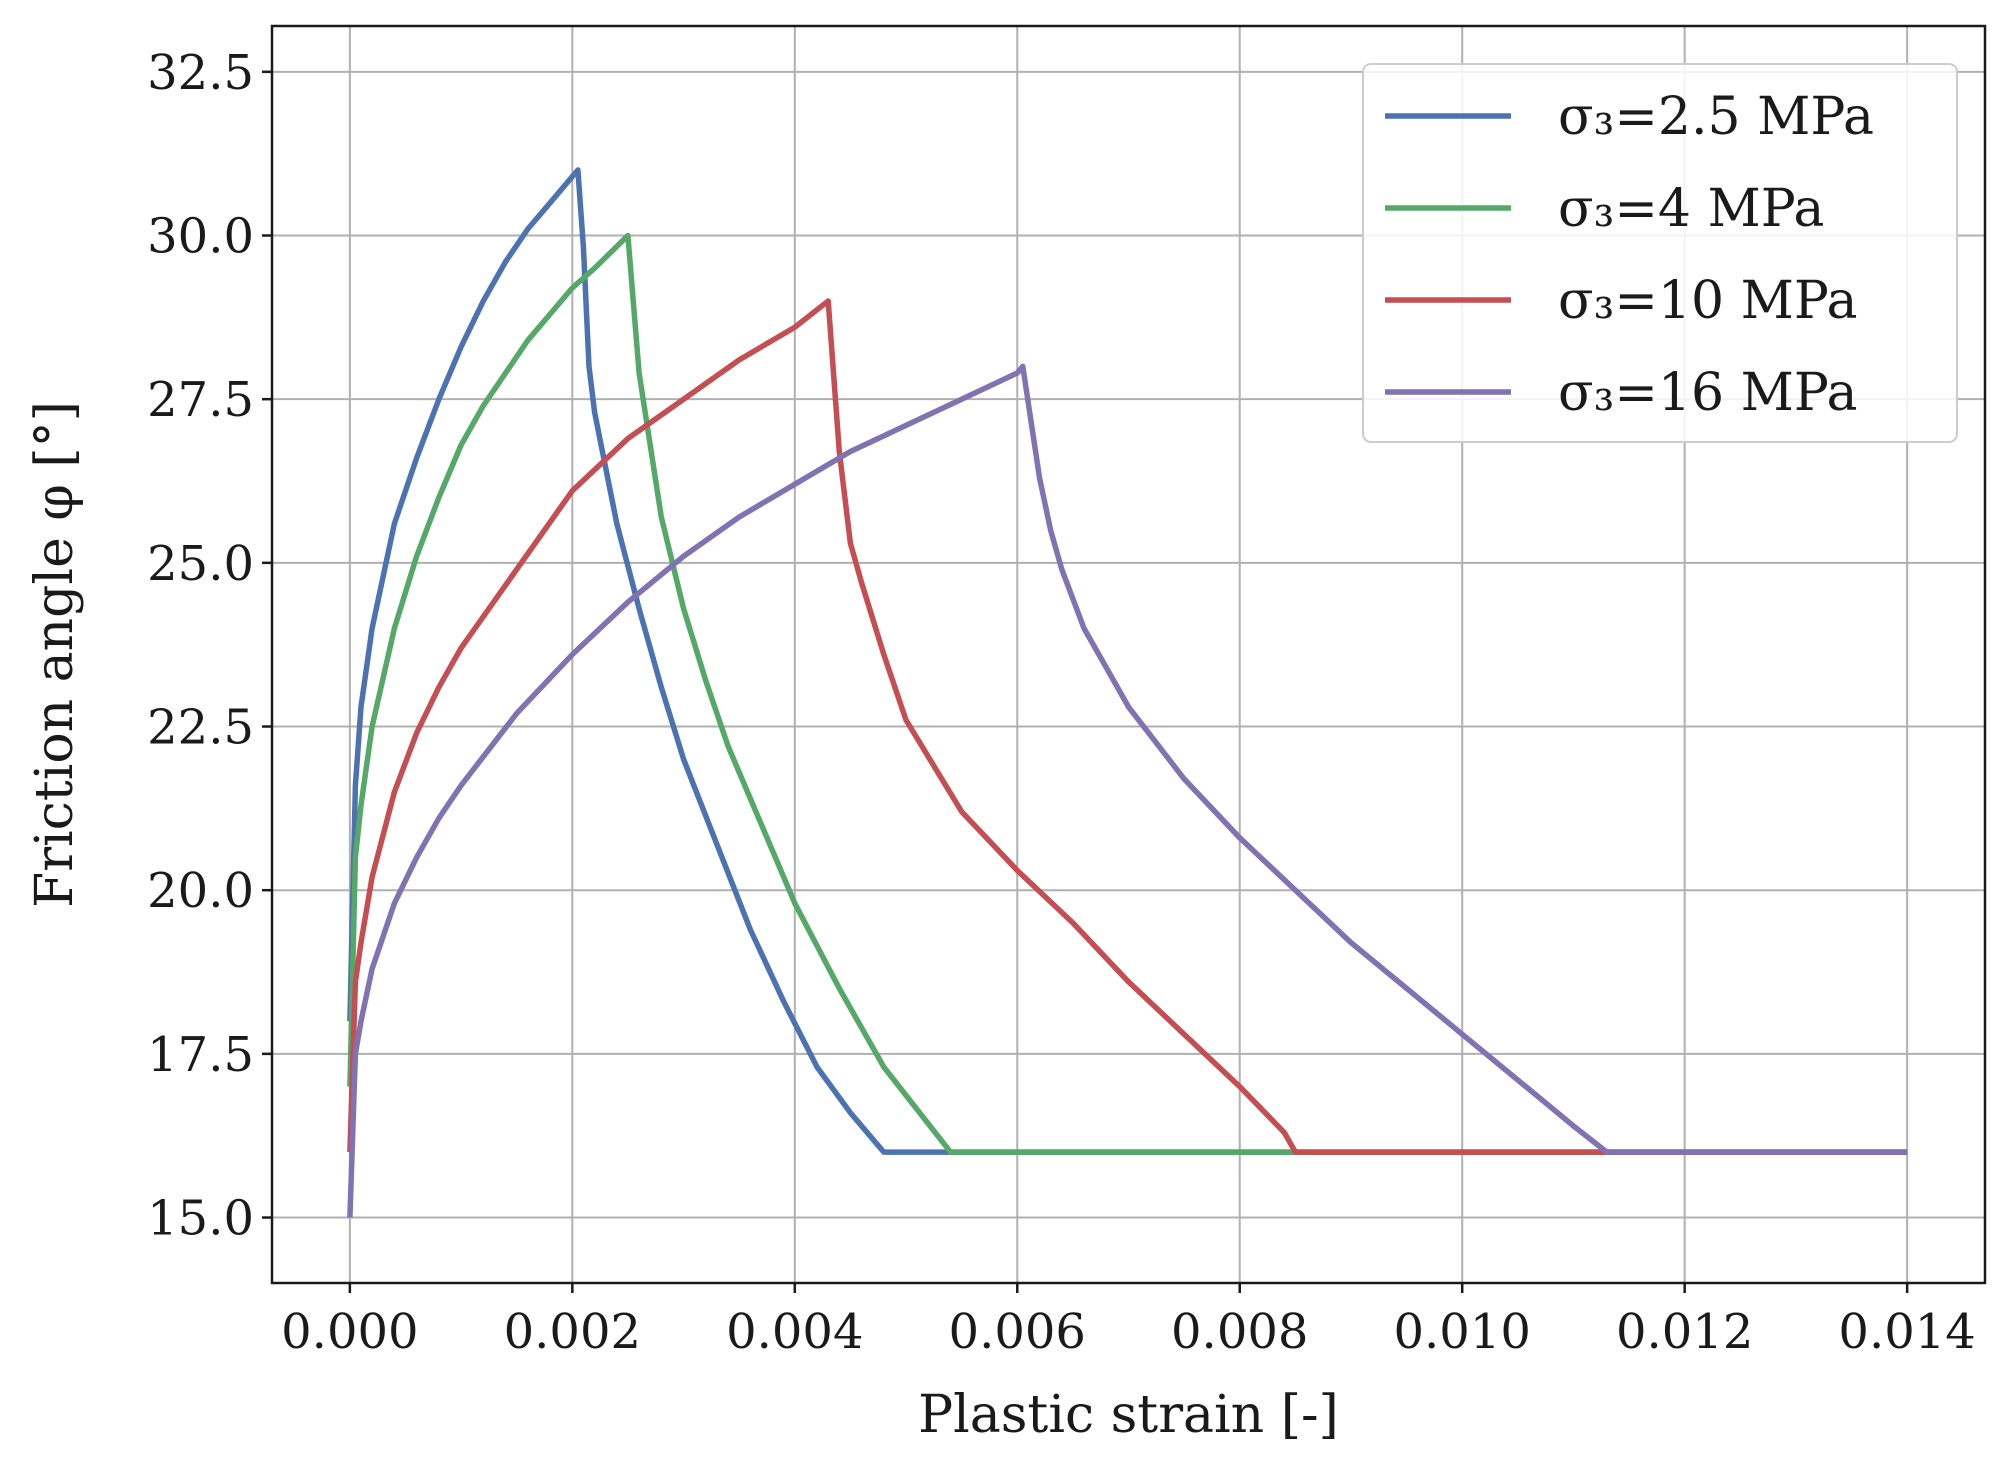 The height and width of the screenshot is (1459, 2011). What do you see at coordinates (1716, 117) in the screenshot?
I see `legend-label-1: σ₃=2.5 MPa` at bounding box center [1716, 117].